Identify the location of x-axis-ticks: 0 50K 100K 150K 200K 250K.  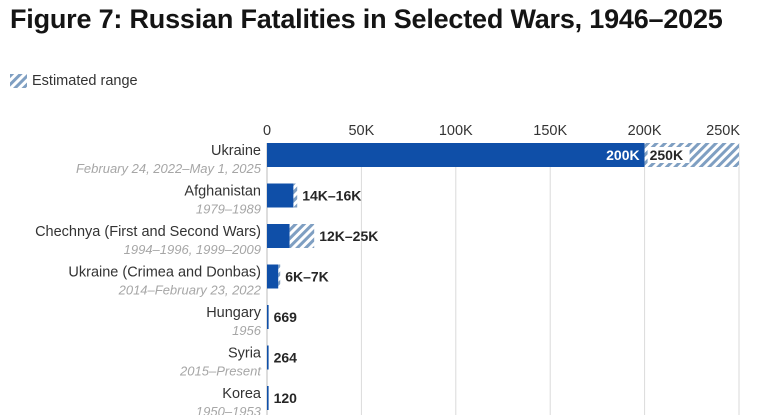
(501, 131).